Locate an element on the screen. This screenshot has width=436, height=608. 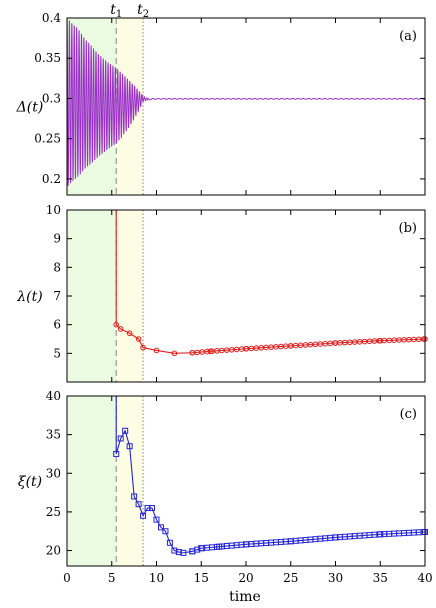
x-tick-label: 0 is located at coordinates (67, 578).